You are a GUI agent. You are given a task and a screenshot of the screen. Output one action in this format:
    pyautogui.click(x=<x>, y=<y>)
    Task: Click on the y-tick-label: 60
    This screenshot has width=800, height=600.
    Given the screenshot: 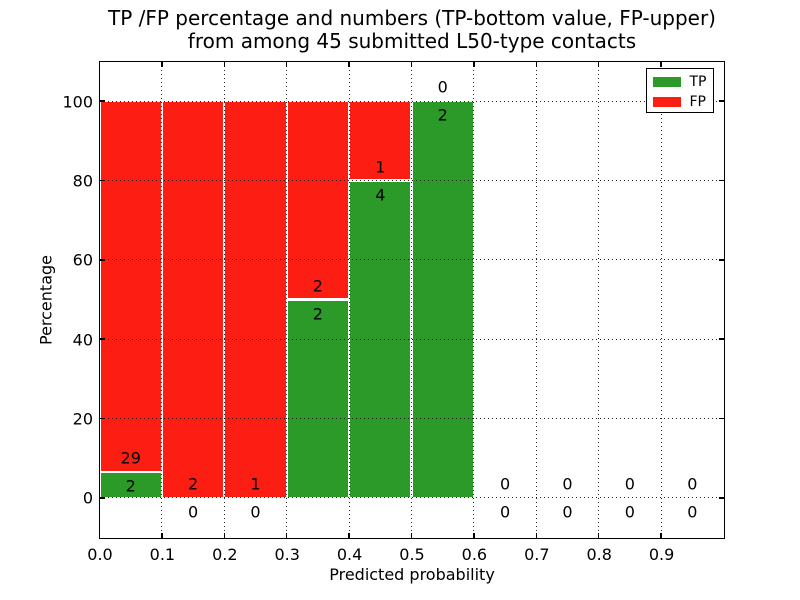 What is the action you would take?
    pyautogui.click(x=82, y=260)
    